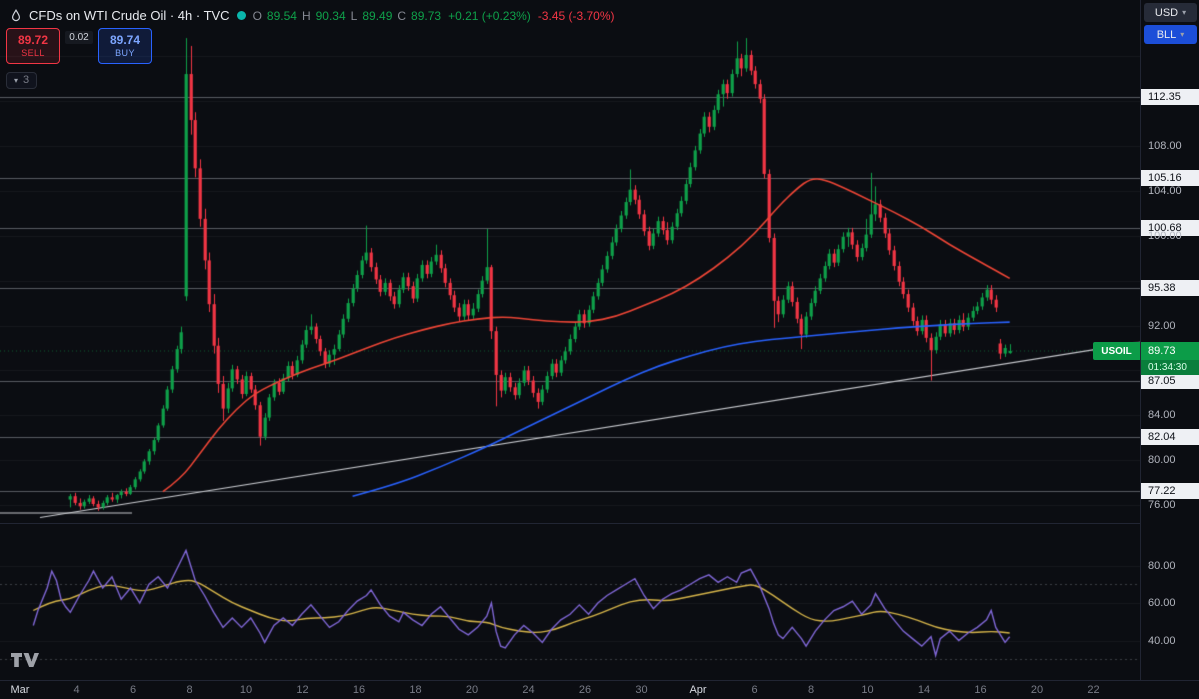 Image resolution: width=1199 pixels, height=699 pixels. I want to click on price-level-label: 105.16, so click(1170, 177).